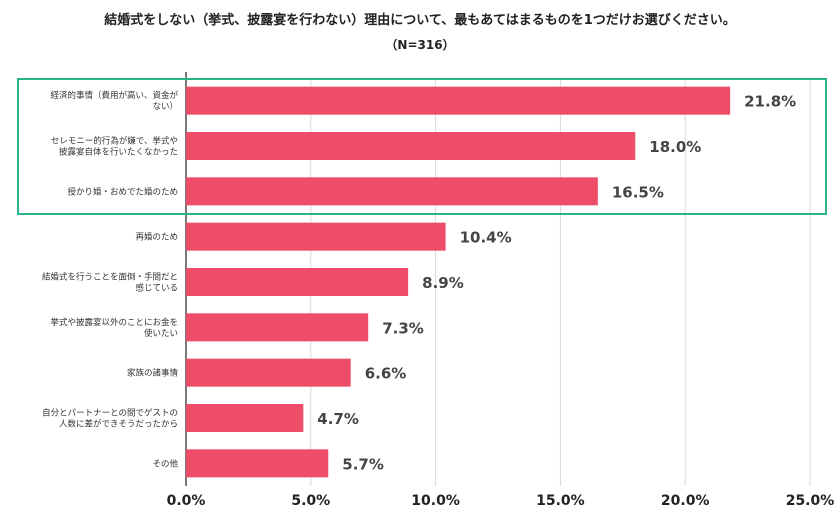 This screenshot has width=840, height=519. What do you see at coordinates (810, 501) in the screenshot?
I see `x-tick-label: 25.0%` at bounding box center [810, 501].